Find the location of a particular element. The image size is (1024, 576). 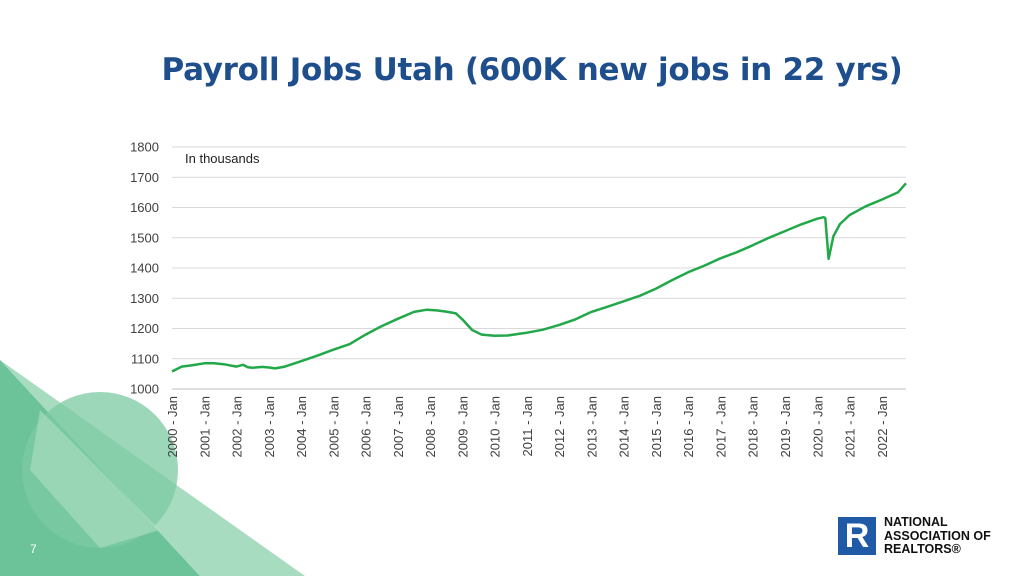

x-tick-label: 2000 - Jan is located at coordinates (172, 426).